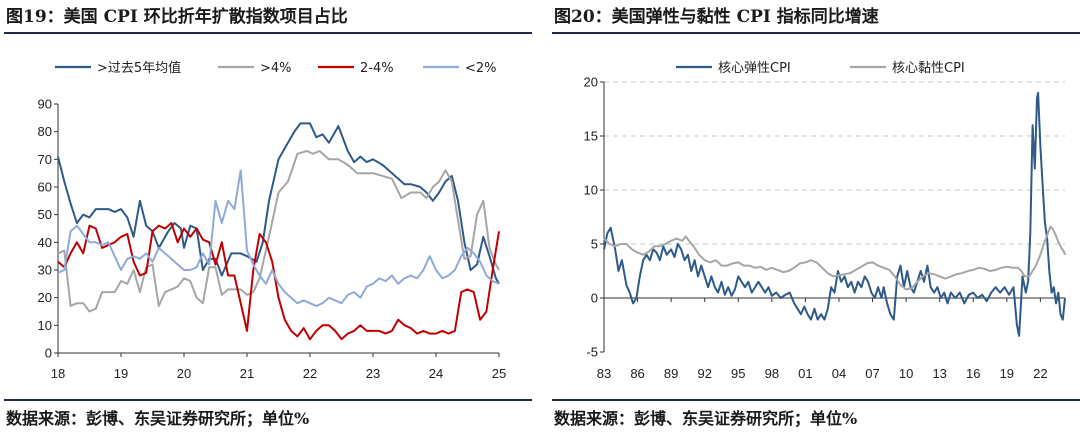 The height and width of the screenshot is (435, 1080). I want to click on left-chart-y-tick-label: 0, so click(48, 353).